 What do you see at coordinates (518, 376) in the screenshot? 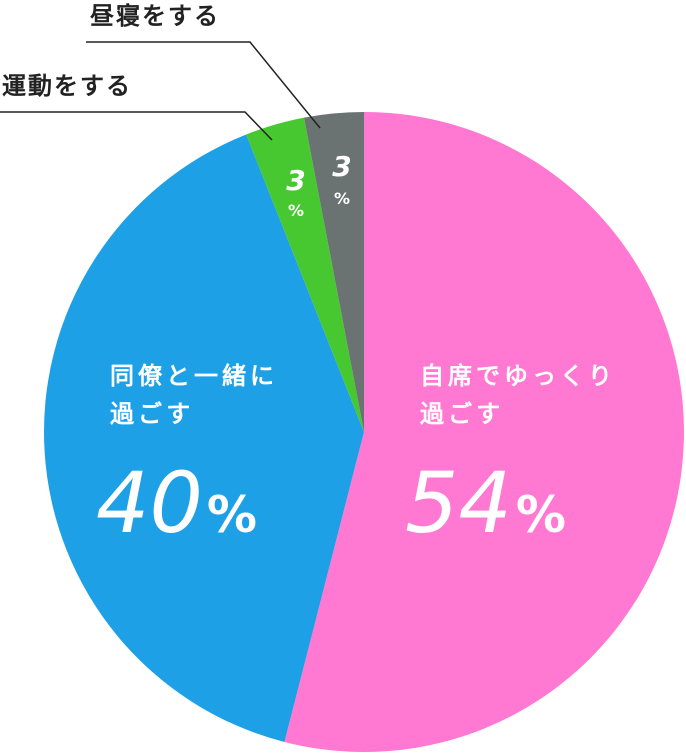
I see `slice-label-jiseki-line1: 自席でゆっくり` at bounding box center [518, 376].